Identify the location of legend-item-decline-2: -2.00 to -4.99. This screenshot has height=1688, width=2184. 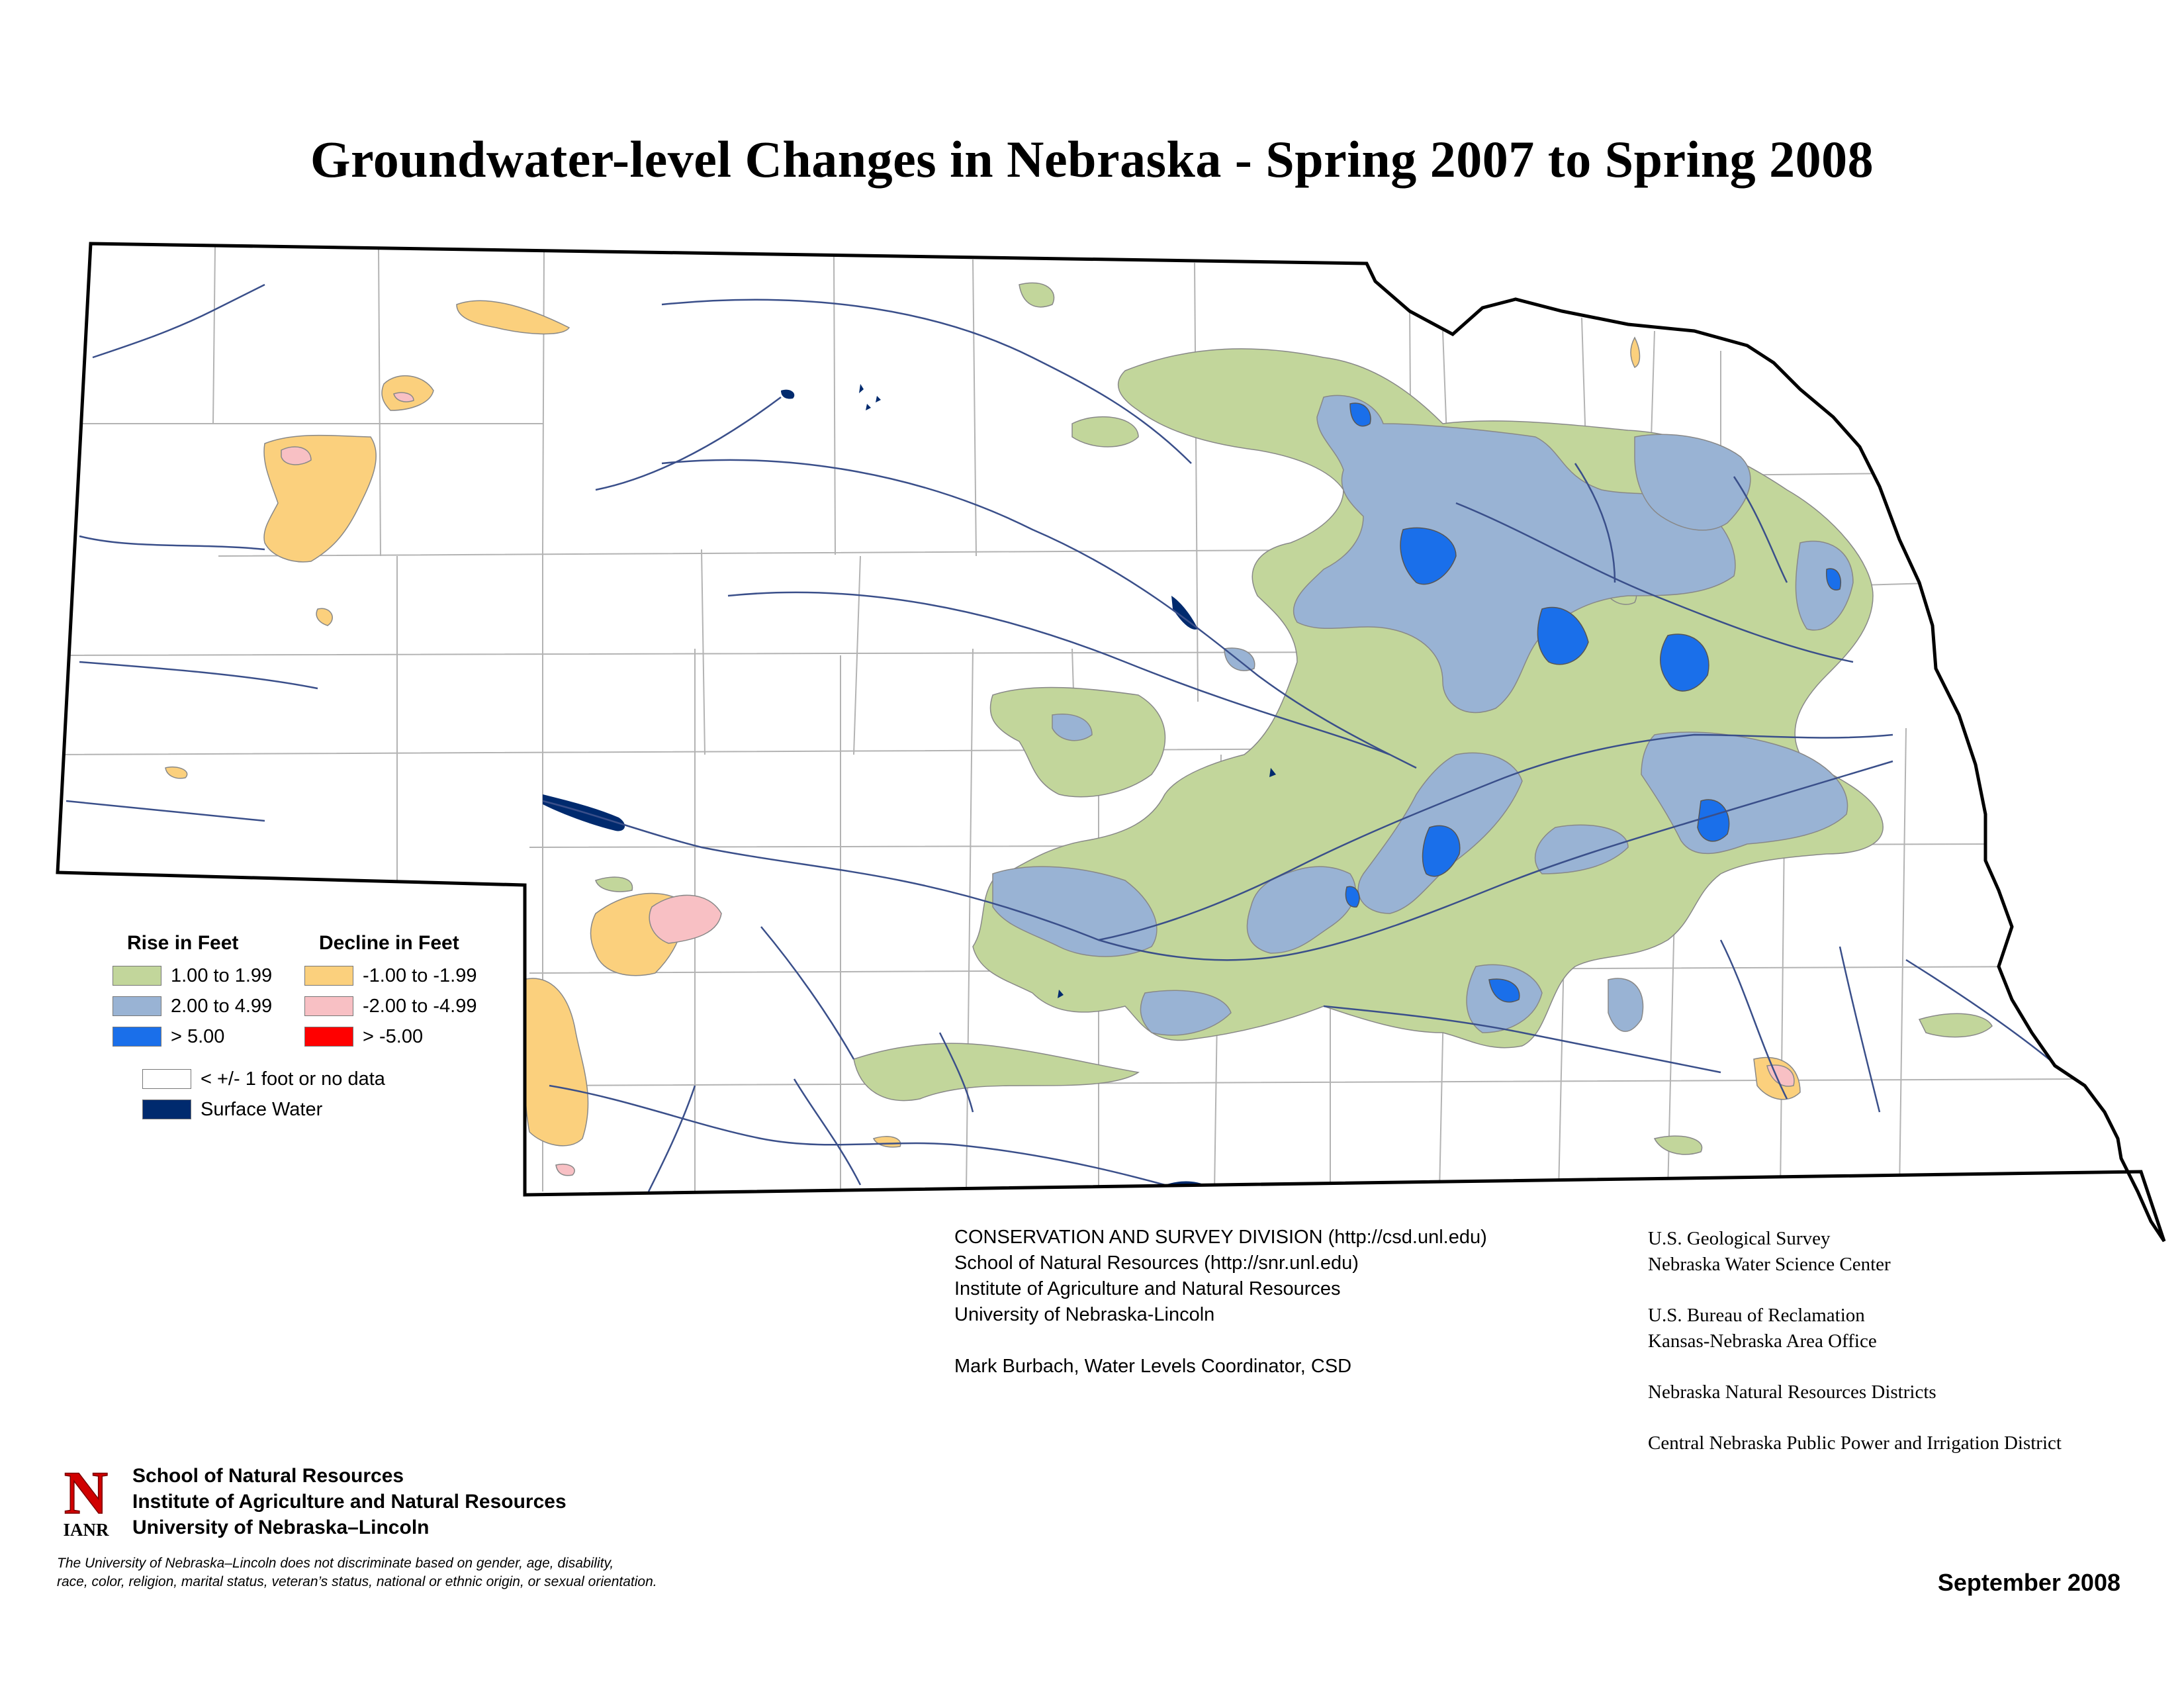
(390, 1006).